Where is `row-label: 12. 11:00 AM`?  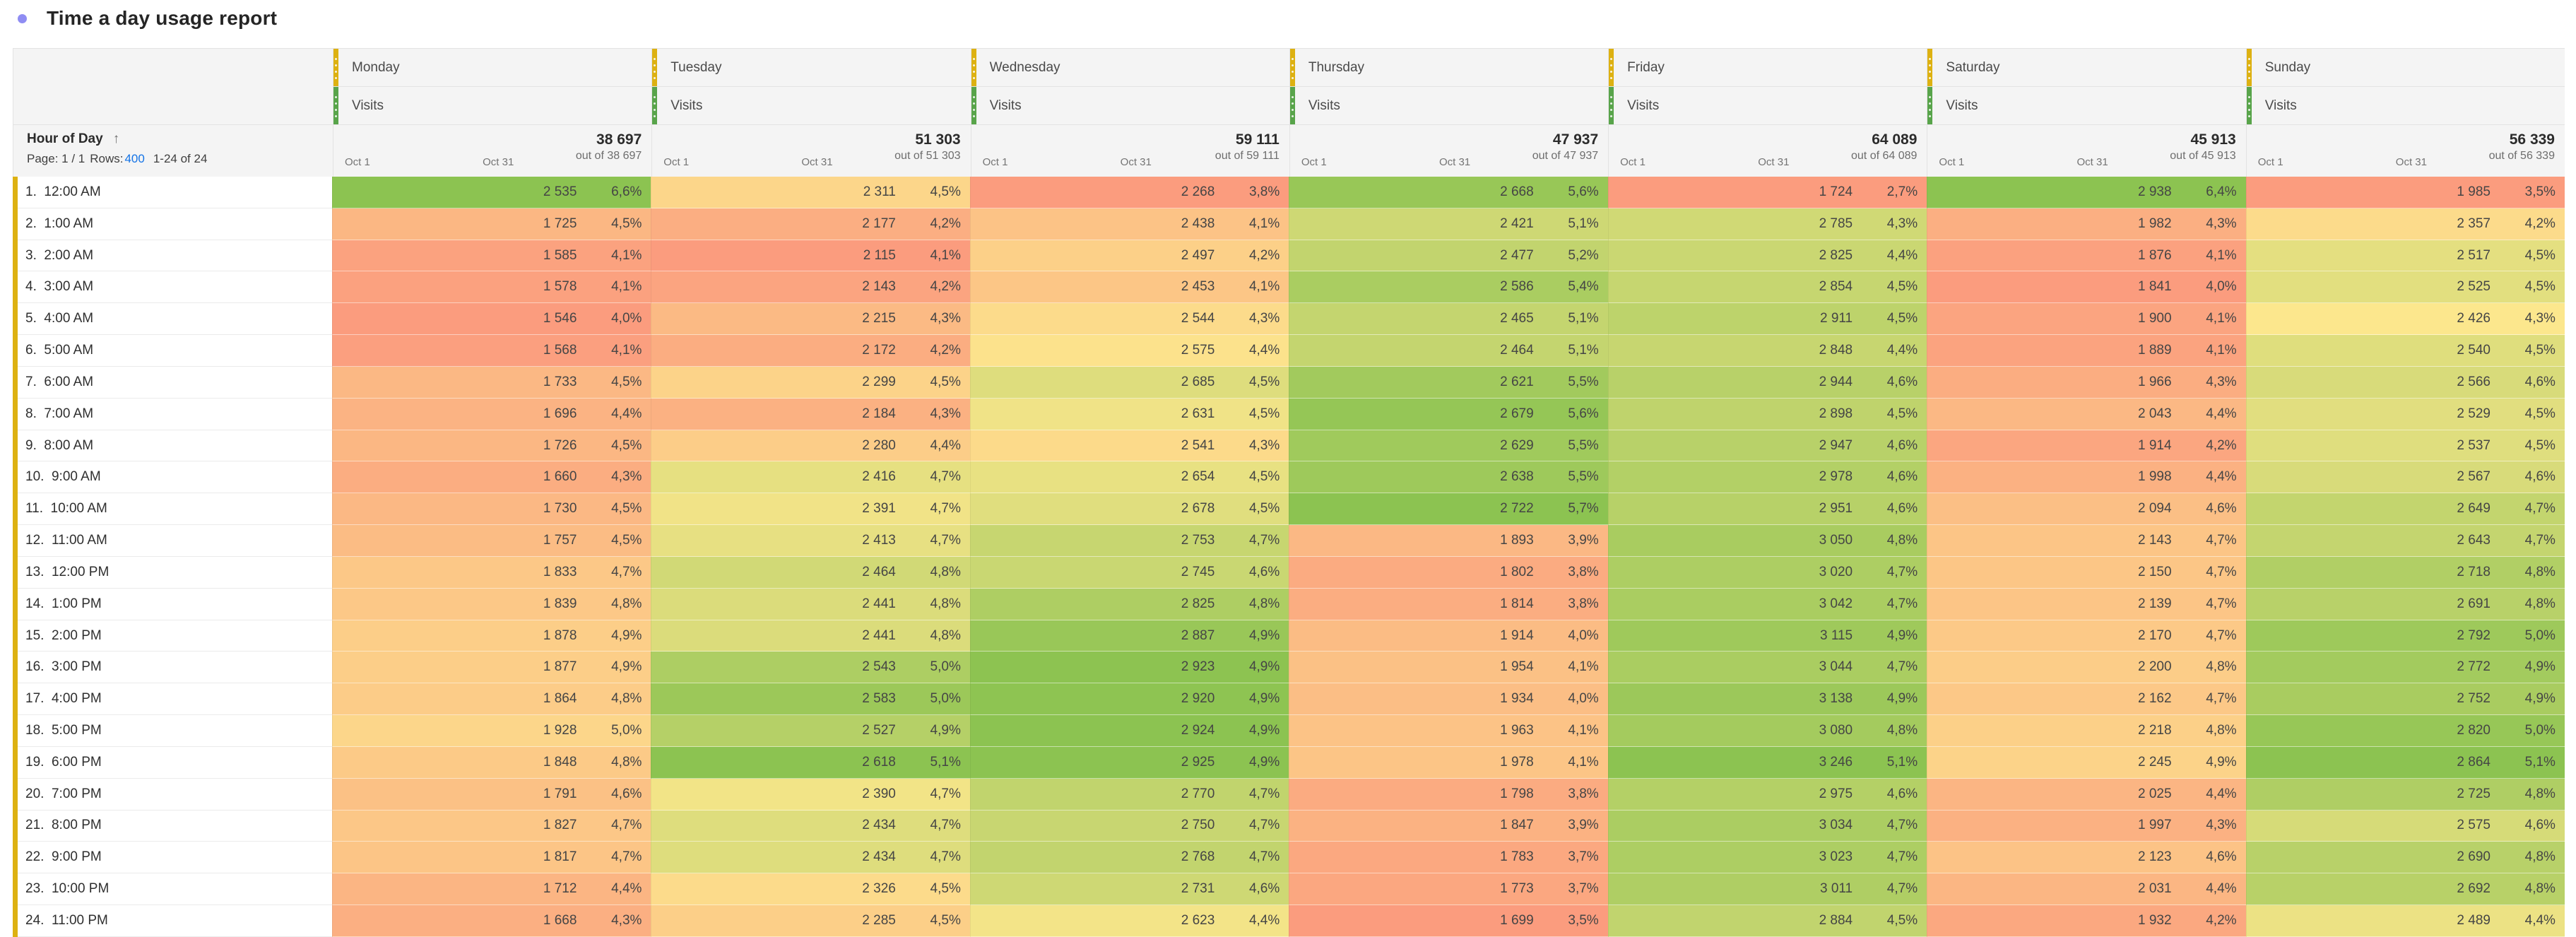 row-label: 12. 11:00 AM is located at coordinates (172, 541).